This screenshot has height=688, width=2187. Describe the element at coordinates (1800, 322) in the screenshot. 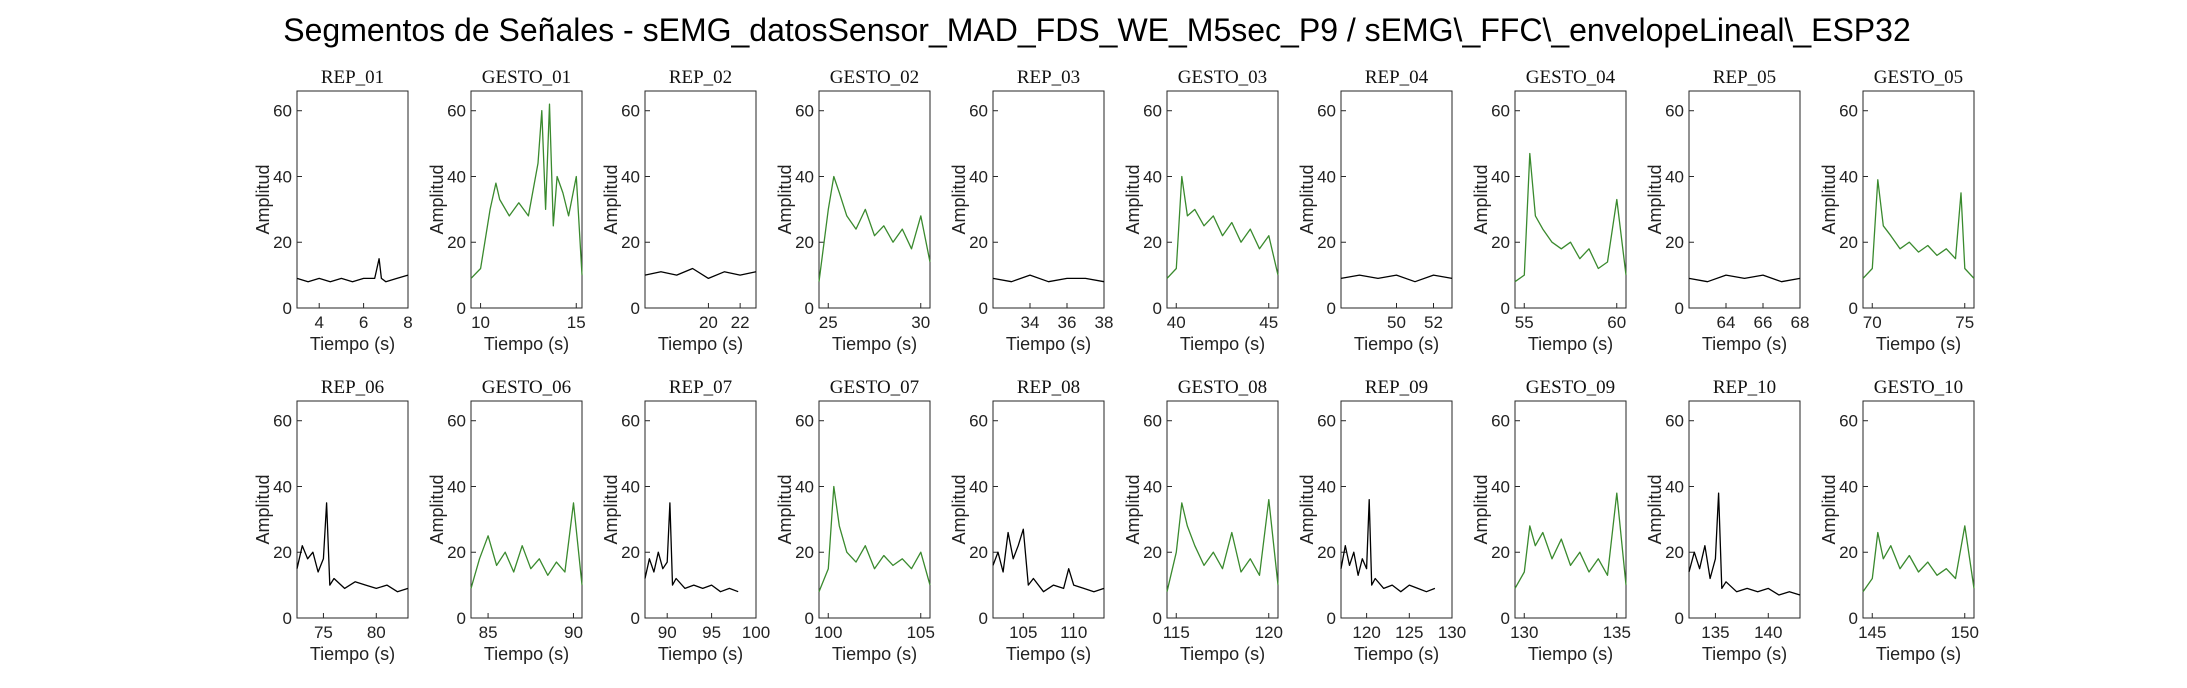

I see `x-tick-label: 68` at that location.